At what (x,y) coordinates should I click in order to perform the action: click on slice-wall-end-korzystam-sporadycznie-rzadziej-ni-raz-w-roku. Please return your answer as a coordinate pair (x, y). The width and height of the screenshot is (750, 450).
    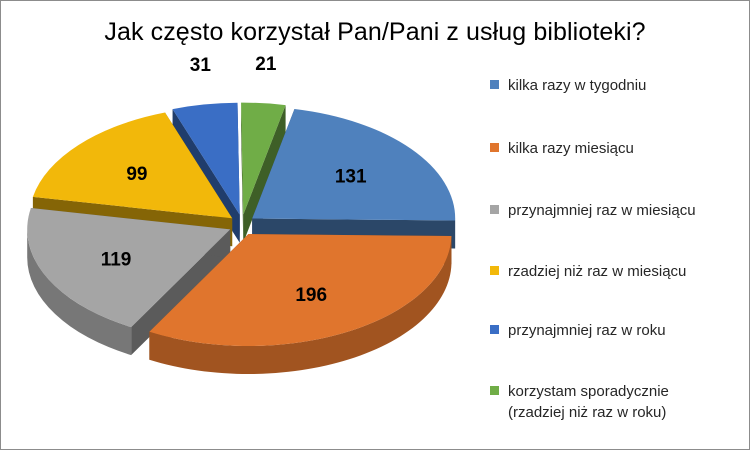
    Looking at the image, I should click on (264, 174).